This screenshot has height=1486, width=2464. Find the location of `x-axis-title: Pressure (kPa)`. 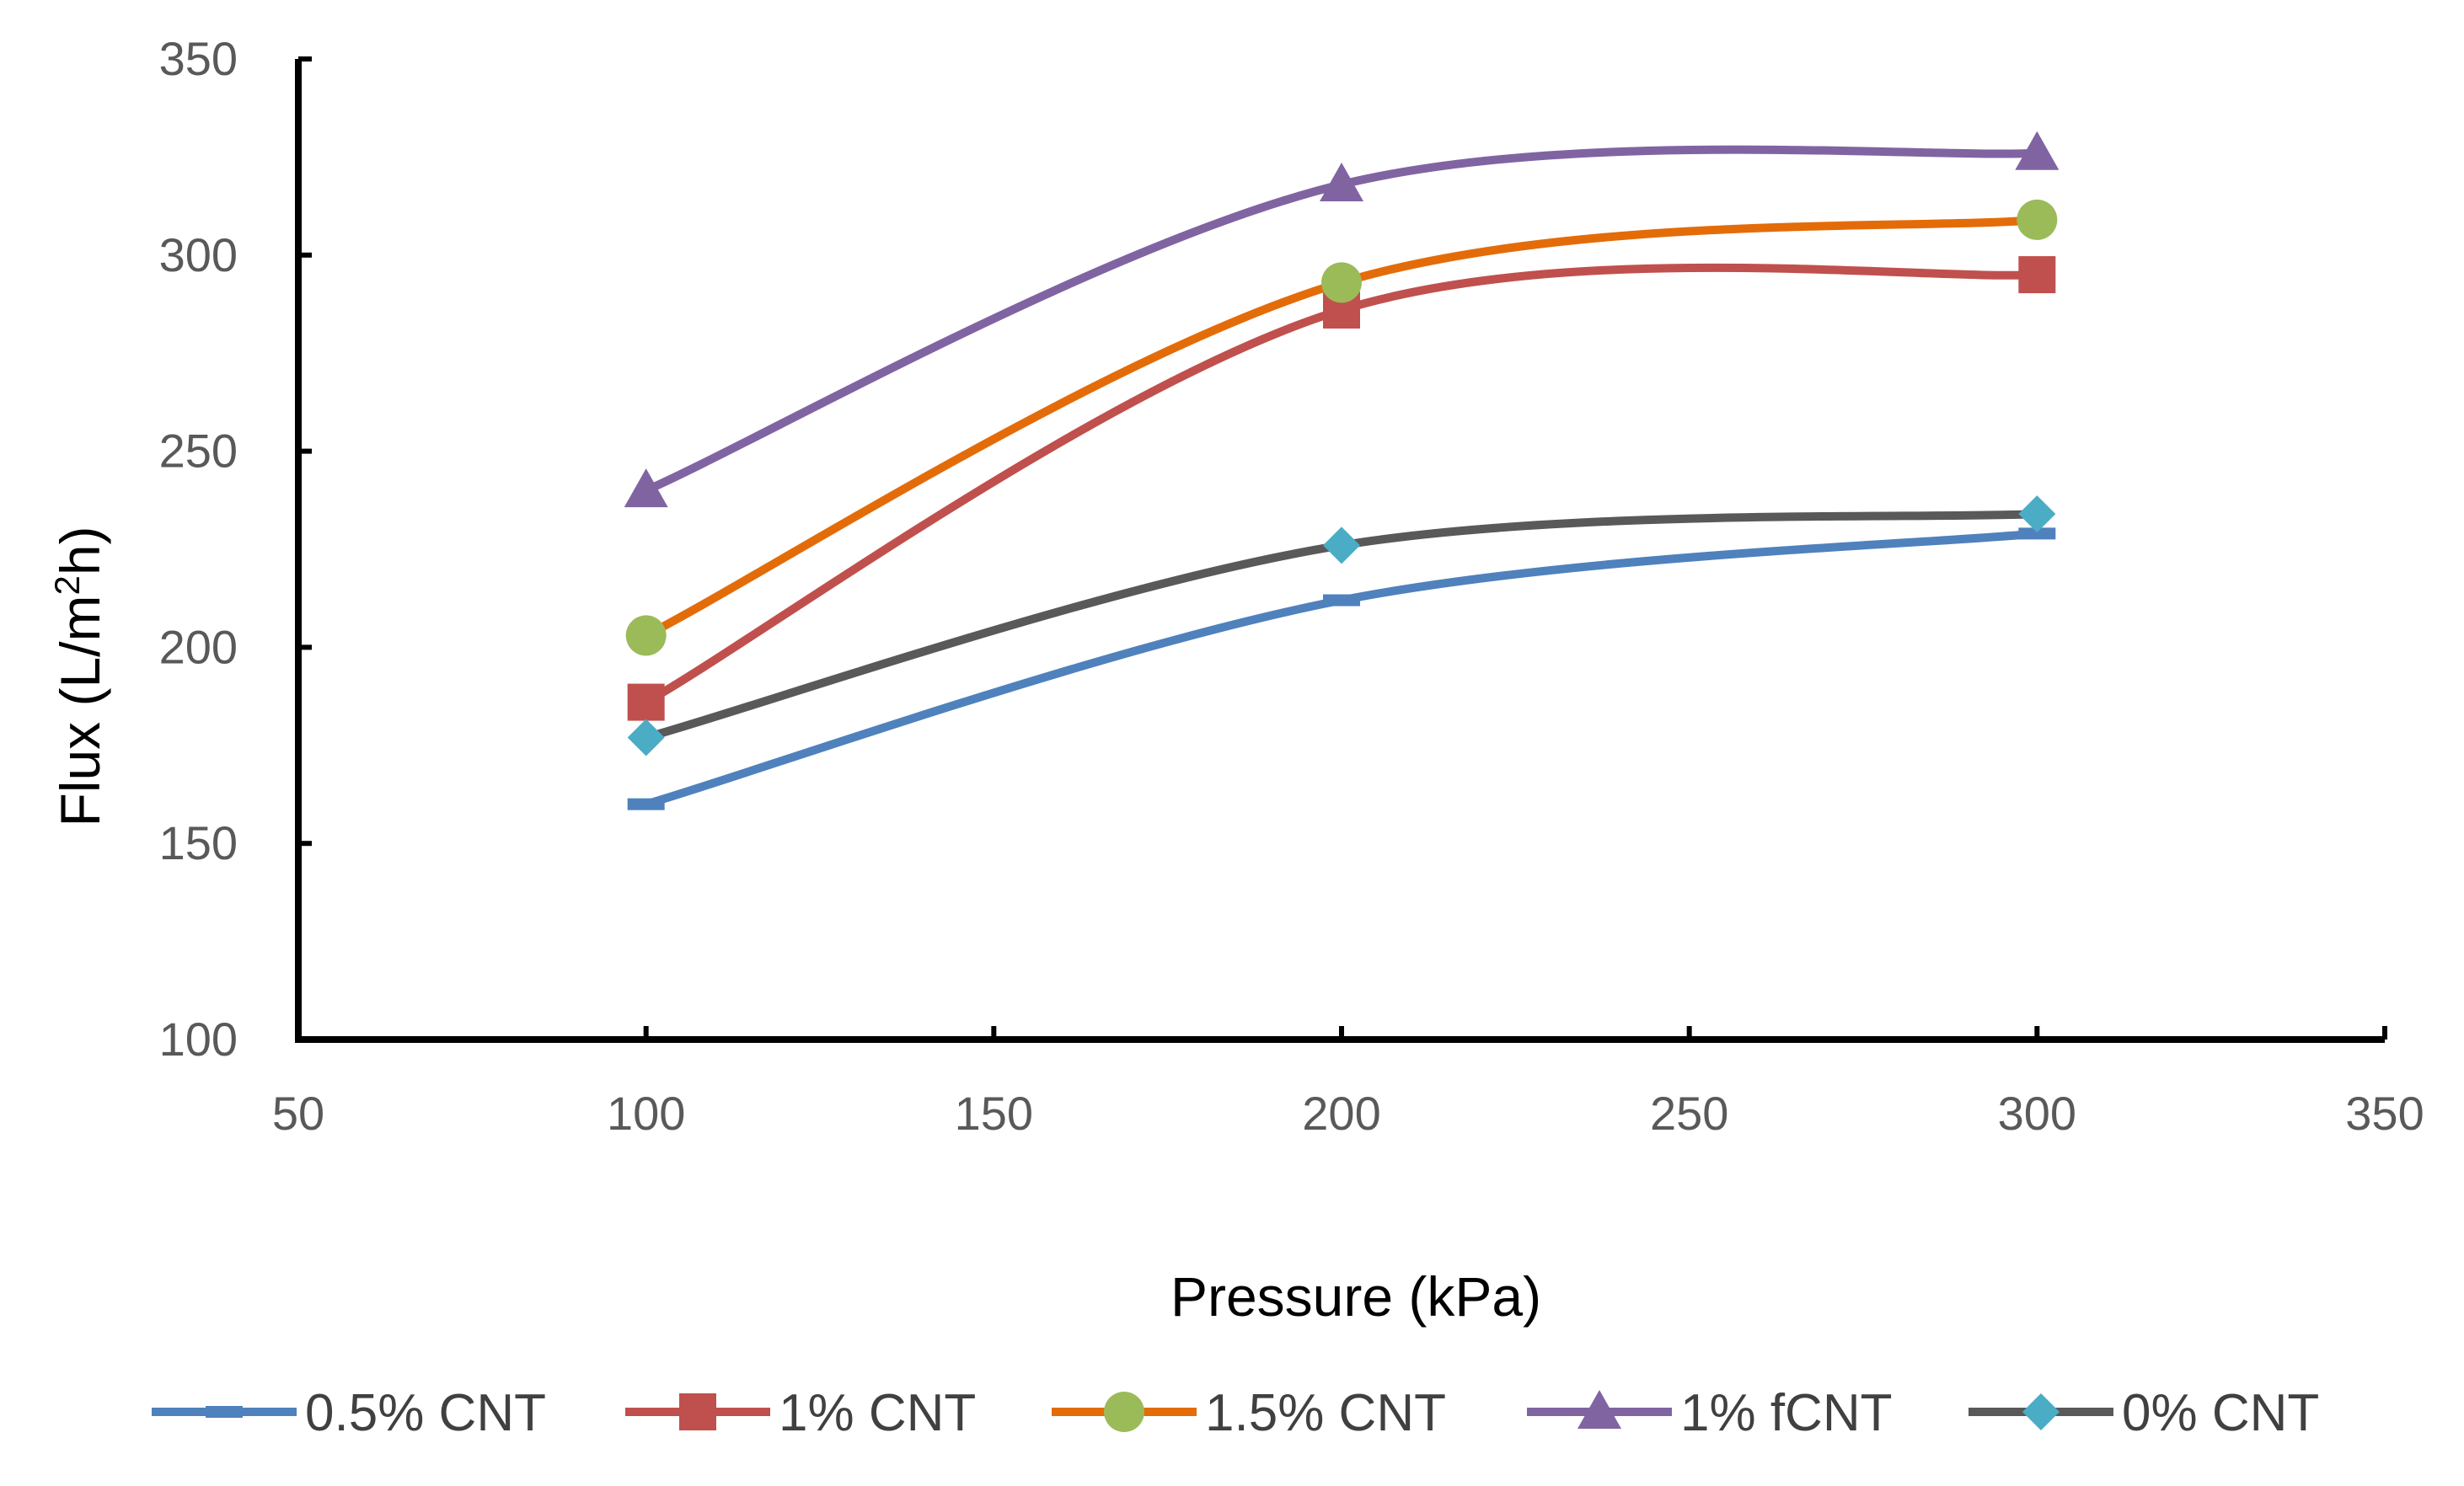

x-axis-title: Pressure (kPa) is located at coordinates (1355, 1296).